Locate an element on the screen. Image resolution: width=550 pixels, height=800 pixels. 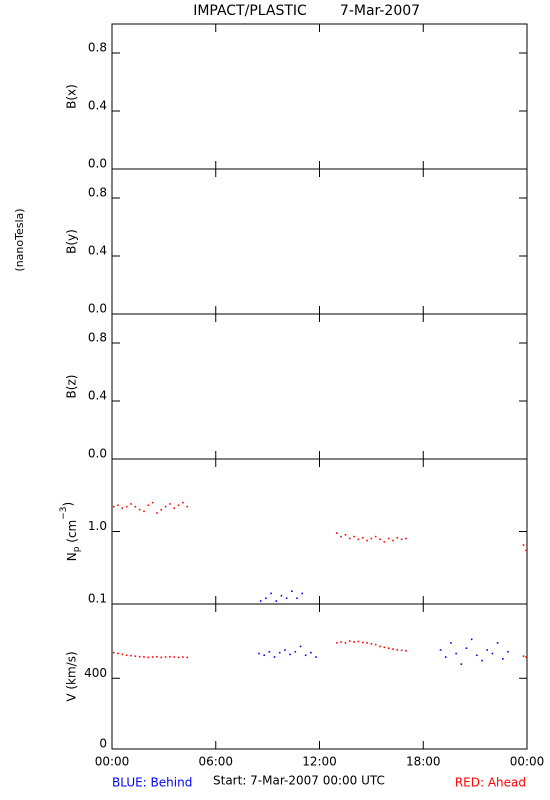
x-tick-label: 06:00 is located at coordinates (215, 762).